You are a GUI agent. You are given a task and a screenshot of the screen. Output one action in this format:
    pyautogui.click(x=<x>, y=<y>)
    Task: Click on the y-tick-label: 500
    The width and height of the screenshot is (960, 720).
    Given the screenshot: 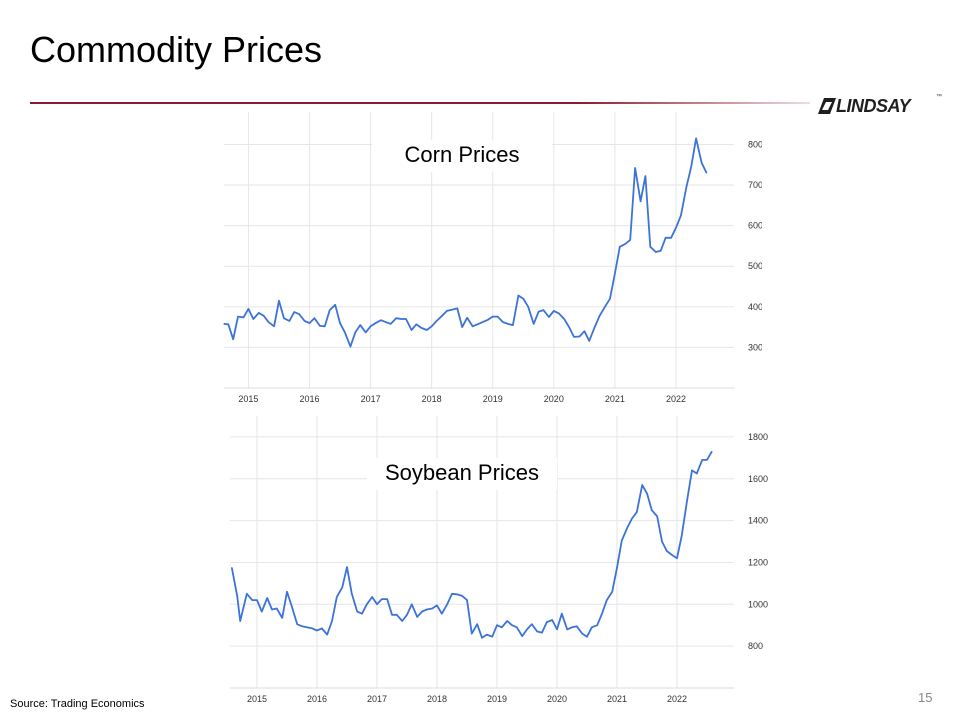 What is the action you would take?
    pyautogui.click(x=755, y=266)
    